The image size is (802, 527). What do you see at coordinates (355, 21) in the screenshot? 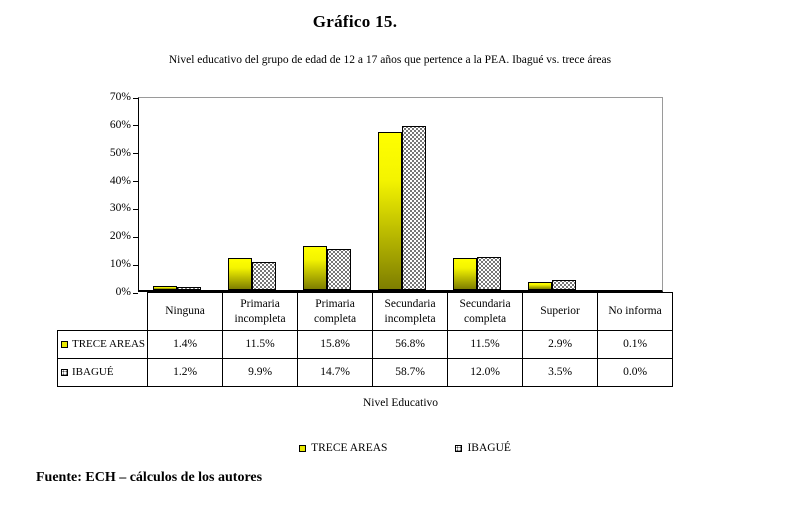
I see `chart-title: Gráfico 15.` at bounding box center [355, 21].